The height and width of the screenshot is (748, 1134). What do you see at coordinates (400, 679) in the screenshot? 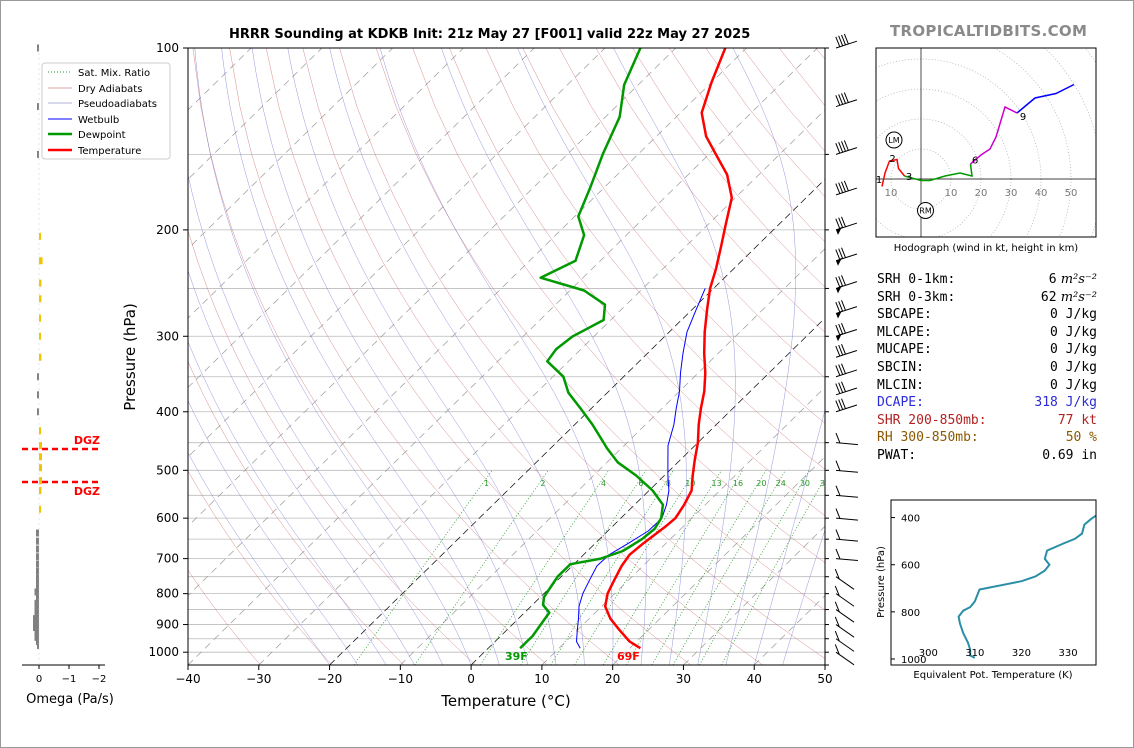
I see `x-tick-label: −10` at bounding box center [400, 679].